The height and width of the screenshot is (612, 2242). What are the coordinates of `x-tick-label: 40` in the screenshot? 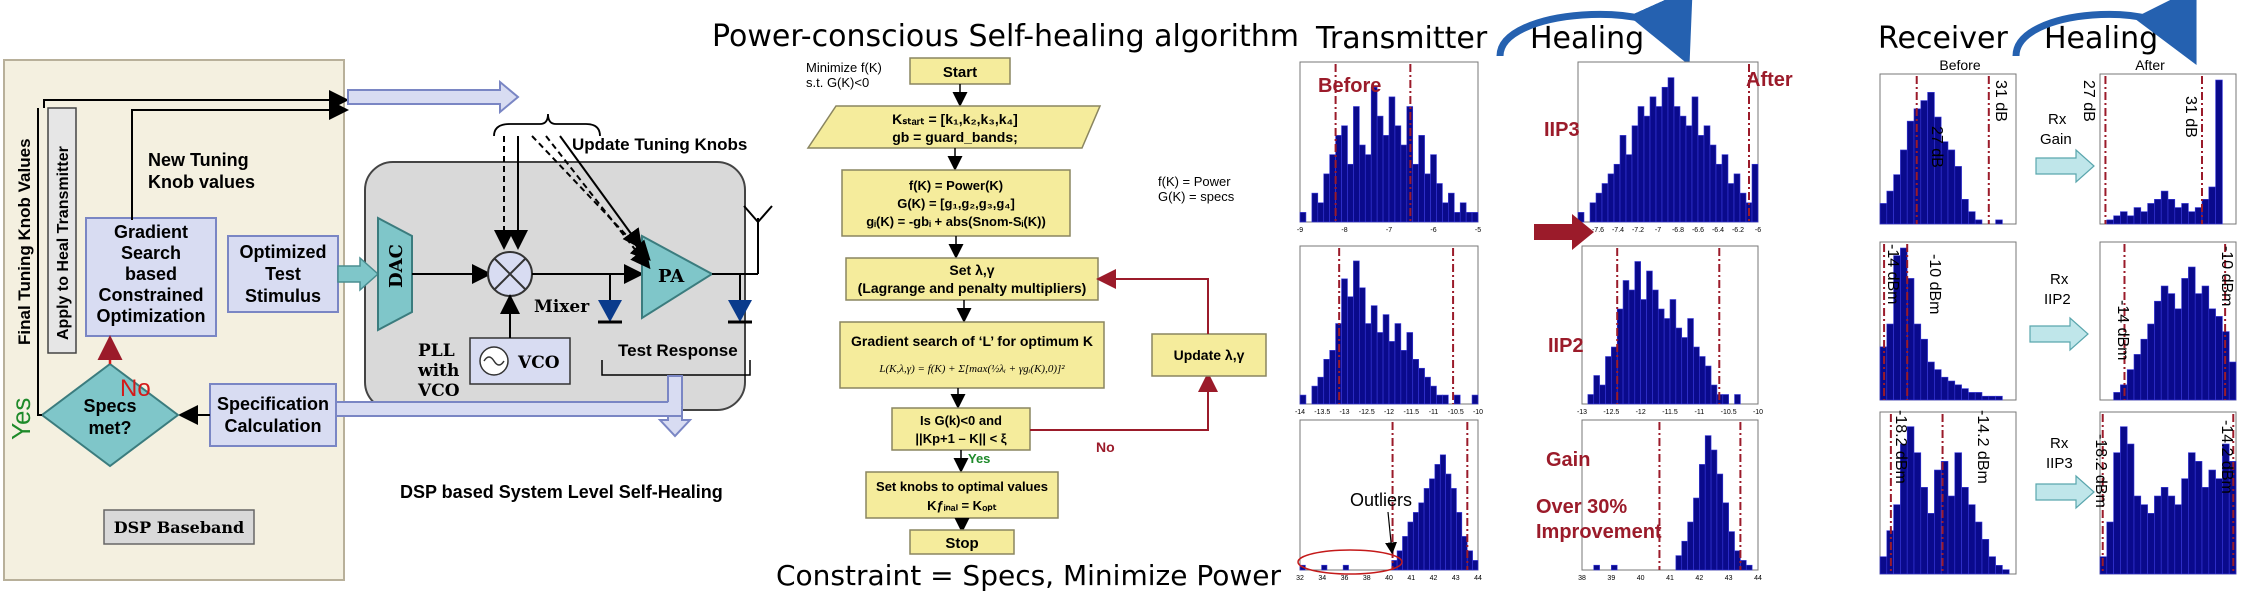 It's located at (1389, 578).